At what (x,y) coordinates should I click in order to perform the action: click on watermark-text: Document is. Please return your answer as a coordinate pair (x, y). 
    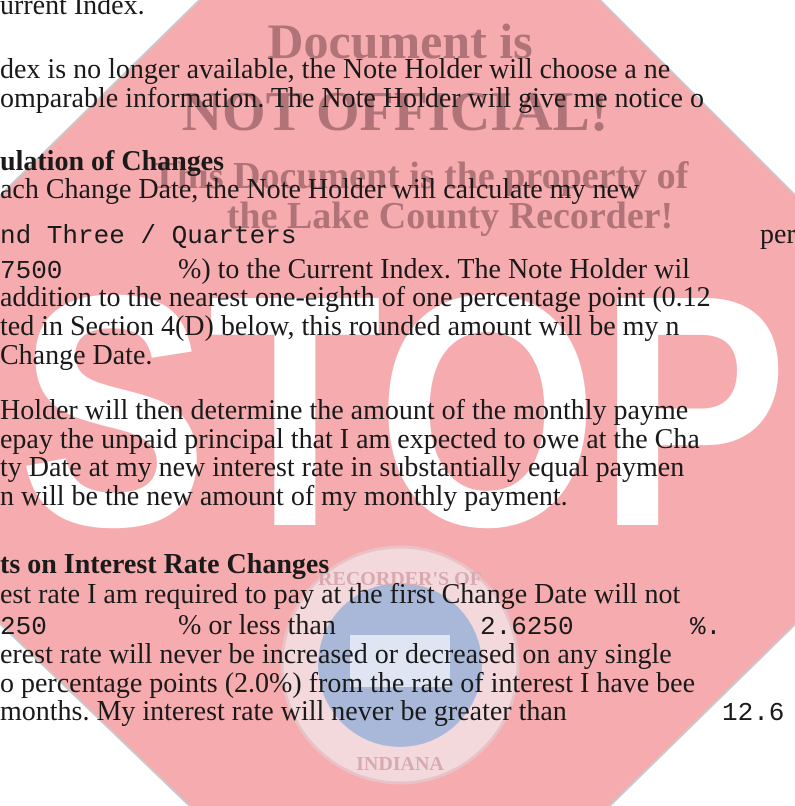
    Looking at the image, I should click on (399, 41).